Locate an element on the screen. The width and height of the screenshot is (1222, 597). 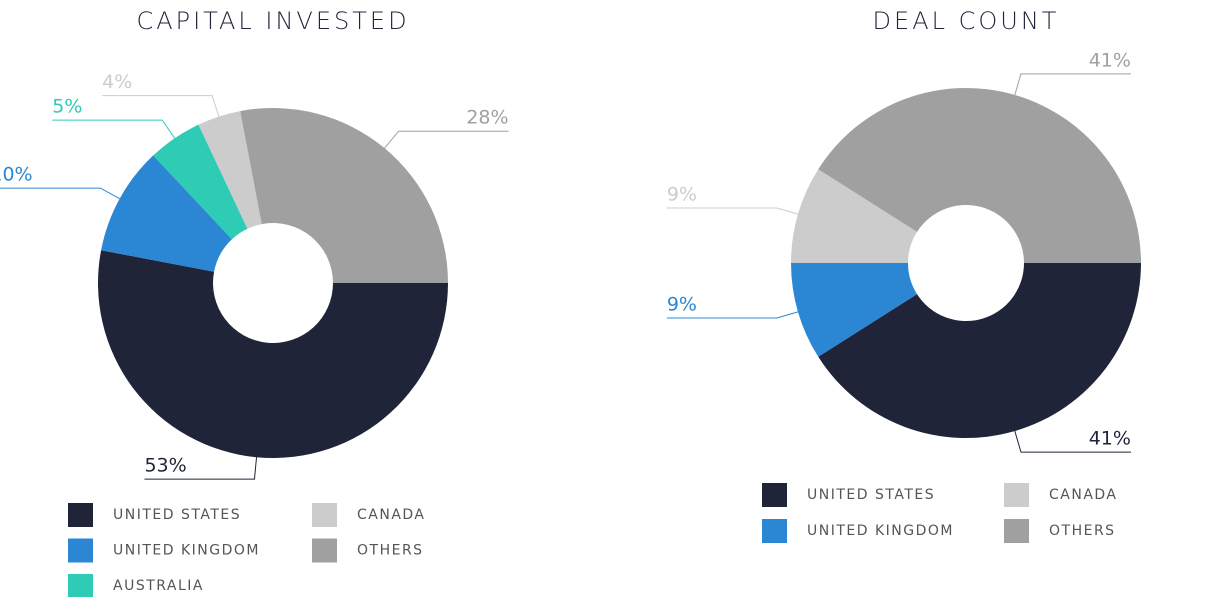
chart-title: DEAL COUNT is located at coordinates (966, 21).